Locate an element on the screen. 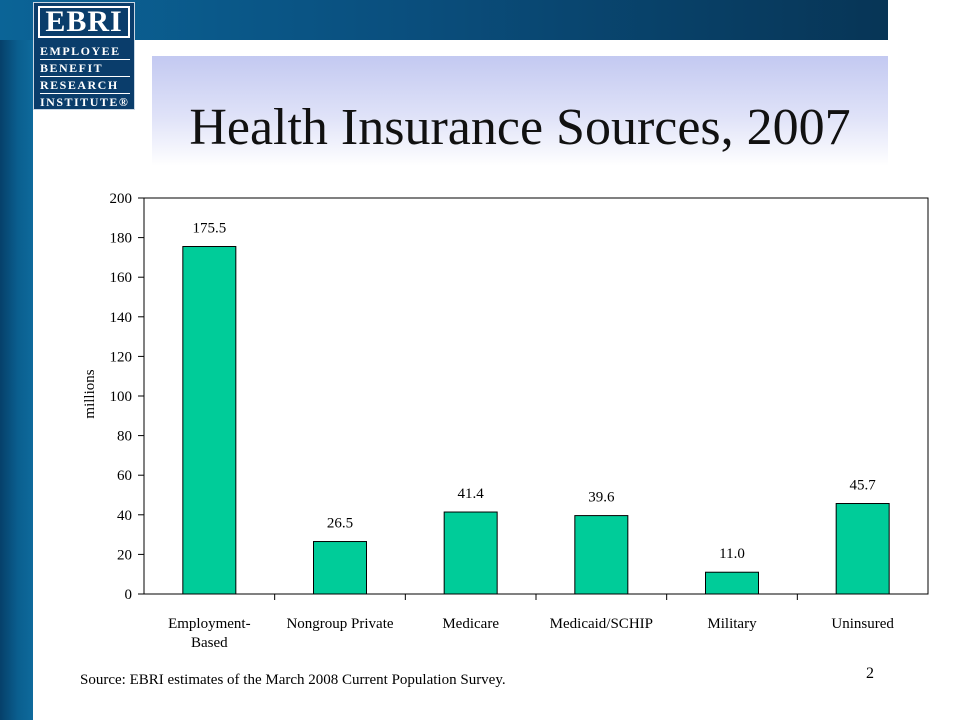 The height and width of the screenshot is (720, 960). data-label: 45.7 is located at coordinates (863, 486).